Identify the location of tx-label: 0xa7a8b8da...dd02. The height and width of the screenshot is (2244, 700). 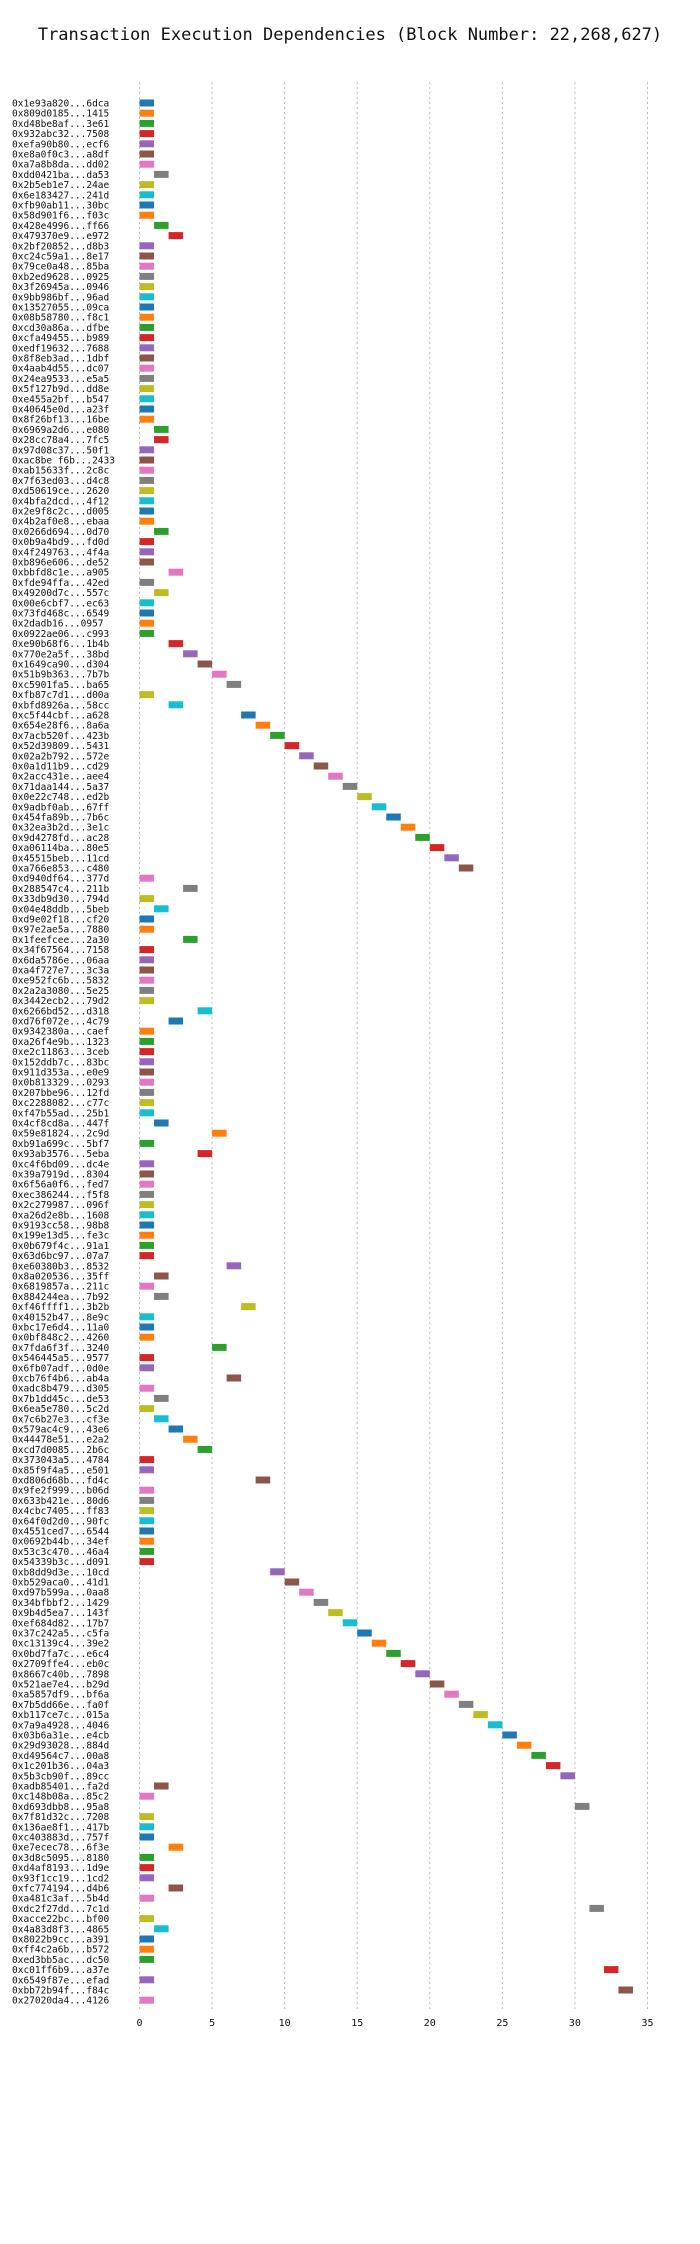
(60, 165).